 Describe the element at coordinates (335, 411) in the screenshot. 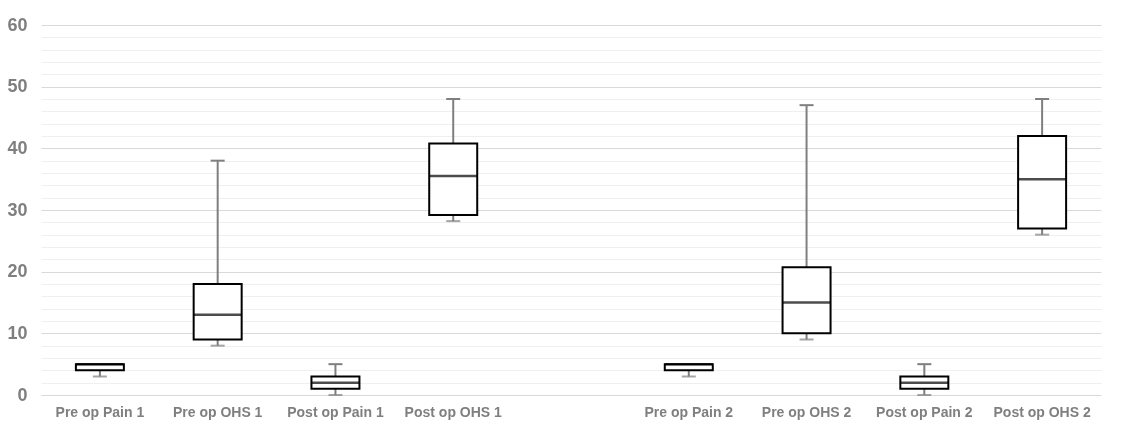

I see `x-tick-label: Post op Pain 1` at that location.